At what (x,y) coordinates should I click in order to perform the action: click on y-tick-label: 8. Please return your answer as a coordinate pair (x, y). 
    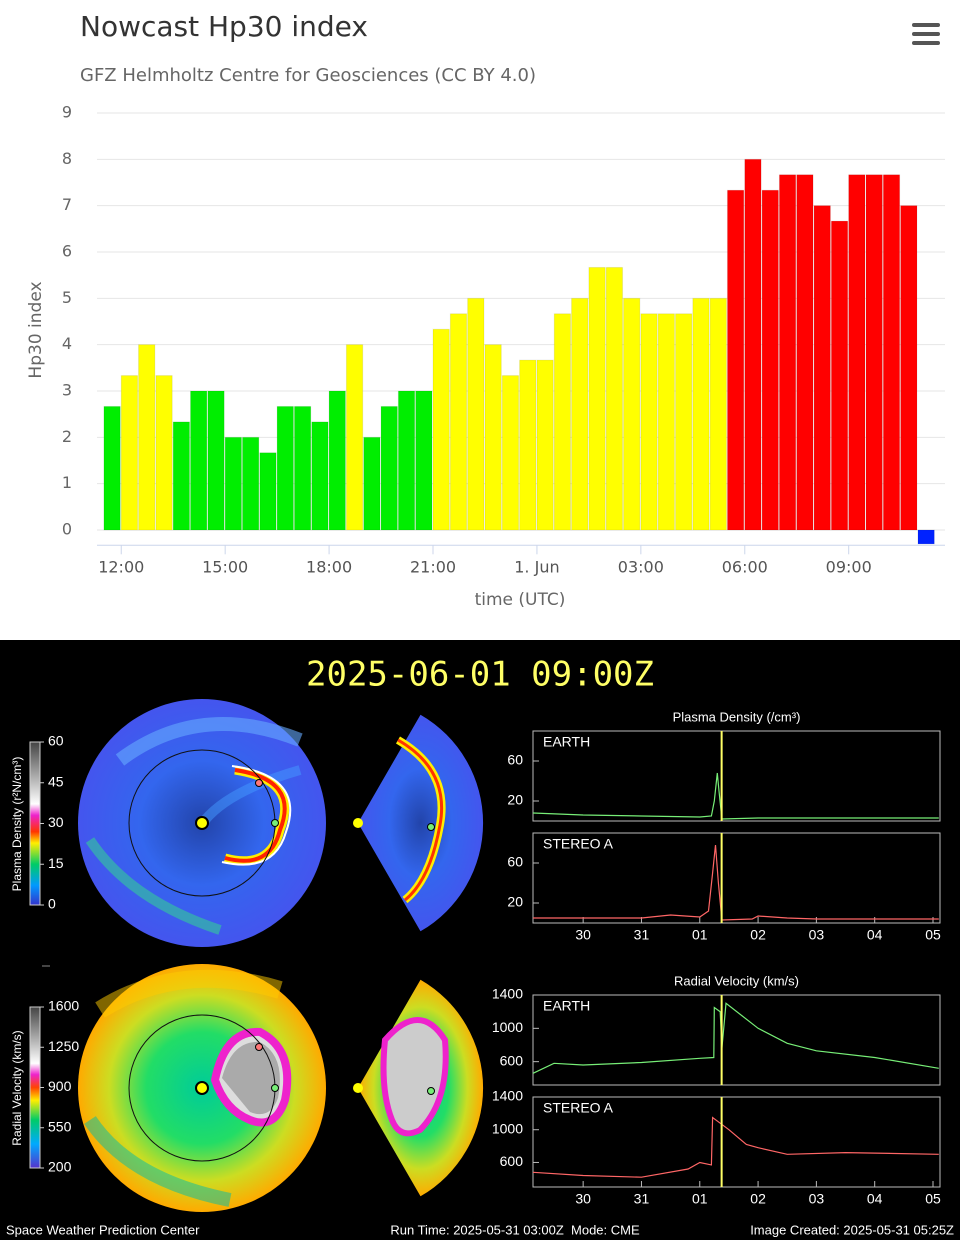
    Looking at the image, I should click on (67, 158).